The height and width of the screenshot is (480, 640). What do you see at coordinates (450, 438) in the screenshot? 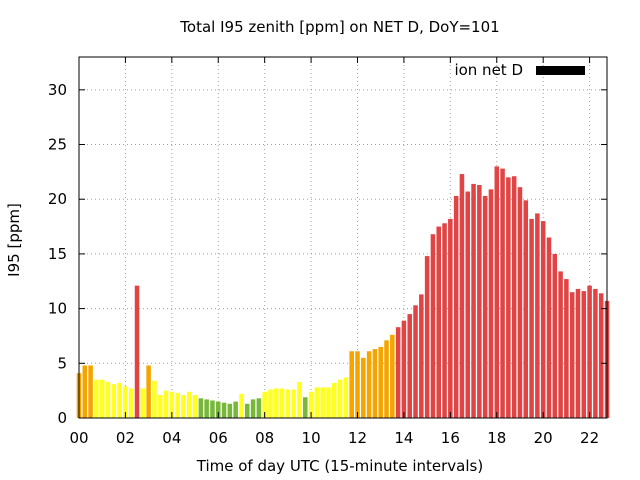
I see `x-tick-label: 16` at bounding box center [450, 438].